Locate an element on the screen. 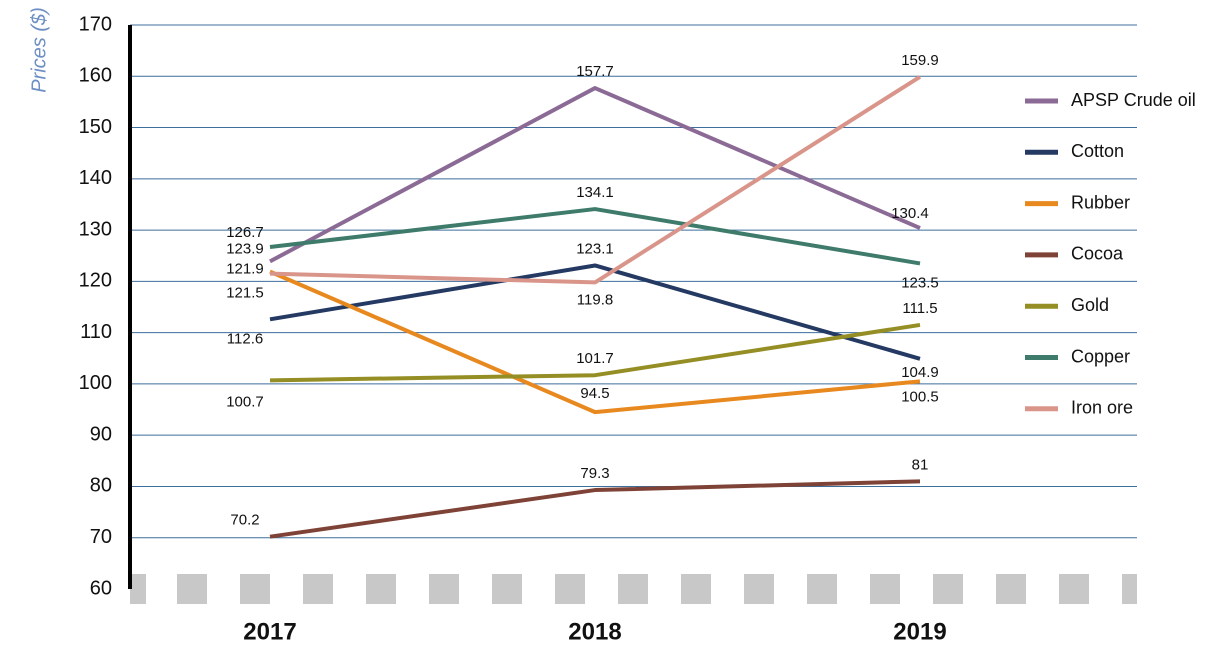 This screenshot has width=1212, height=645. legend-label: Rubber is located at coordinates (1100, 202).